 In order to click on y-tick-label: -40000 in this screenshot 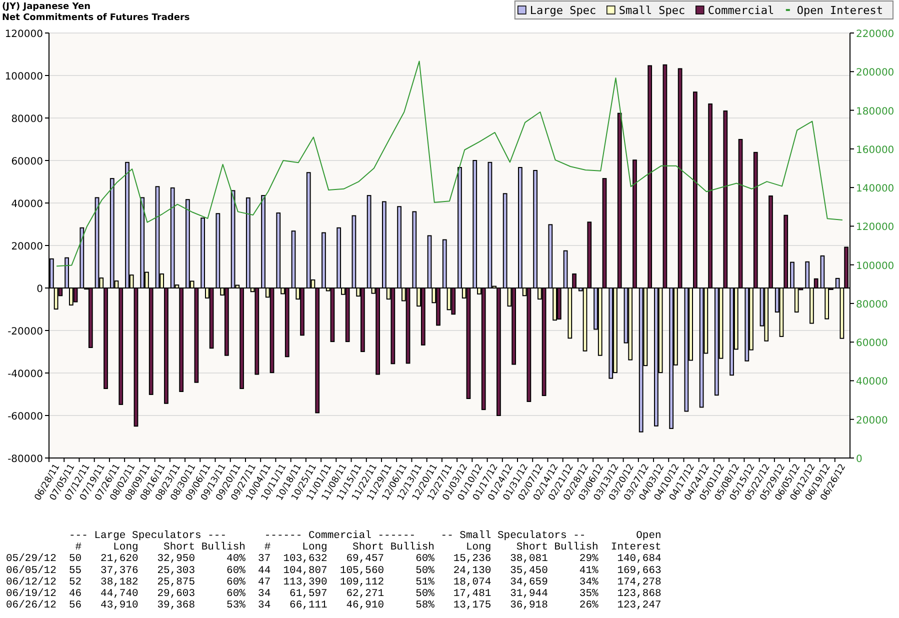, I will do `click(25, 374)`.